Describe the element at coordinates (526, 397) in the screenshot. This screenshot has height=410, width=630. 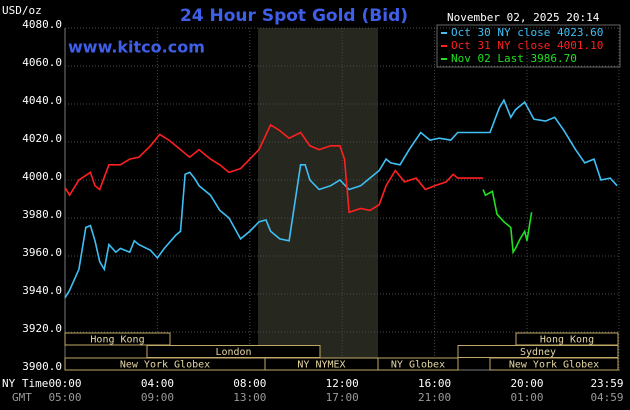
I see `gmt-tick-label: 01:00` at that location.